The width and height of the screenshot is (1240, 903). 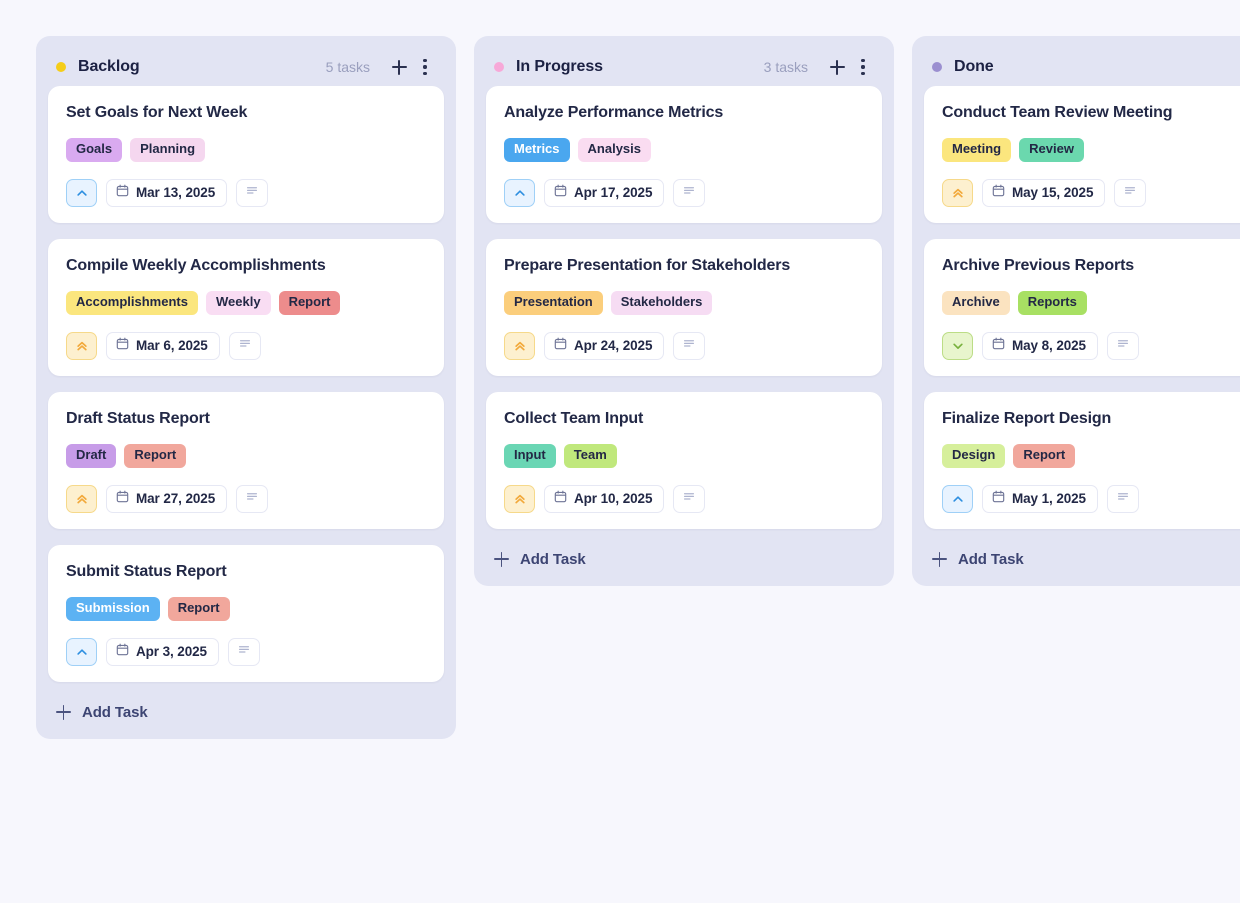 I want to click on card-tag: Metrics, so click(x=537, y=150).